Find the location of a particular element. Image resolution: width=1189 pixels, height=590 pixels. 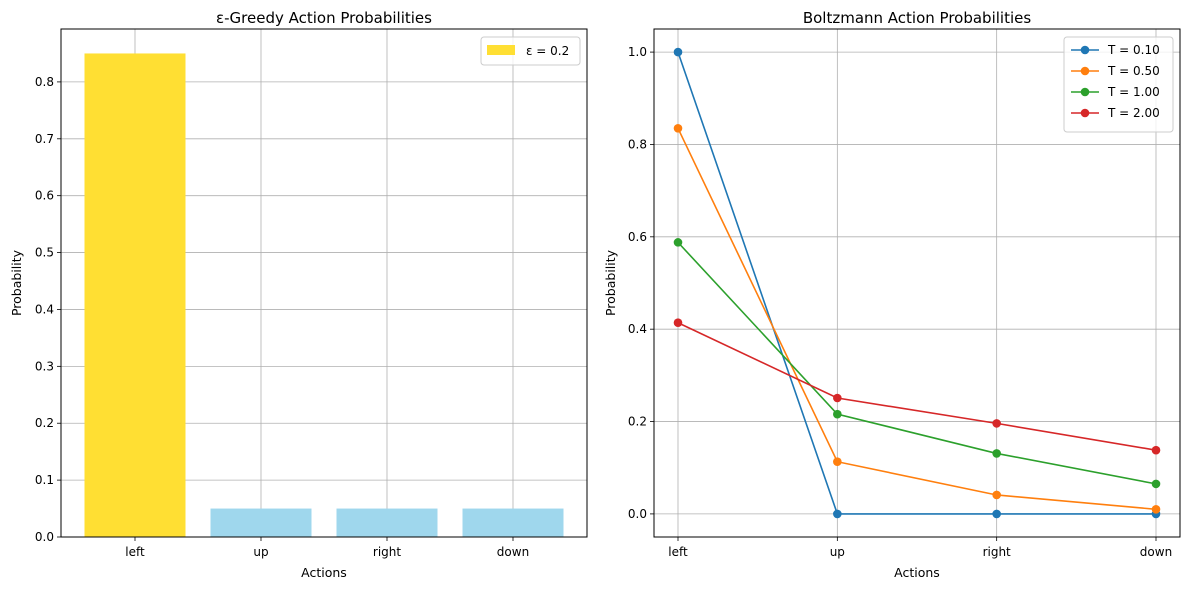

series-1-point-down is located at coordinates (1156, 509).